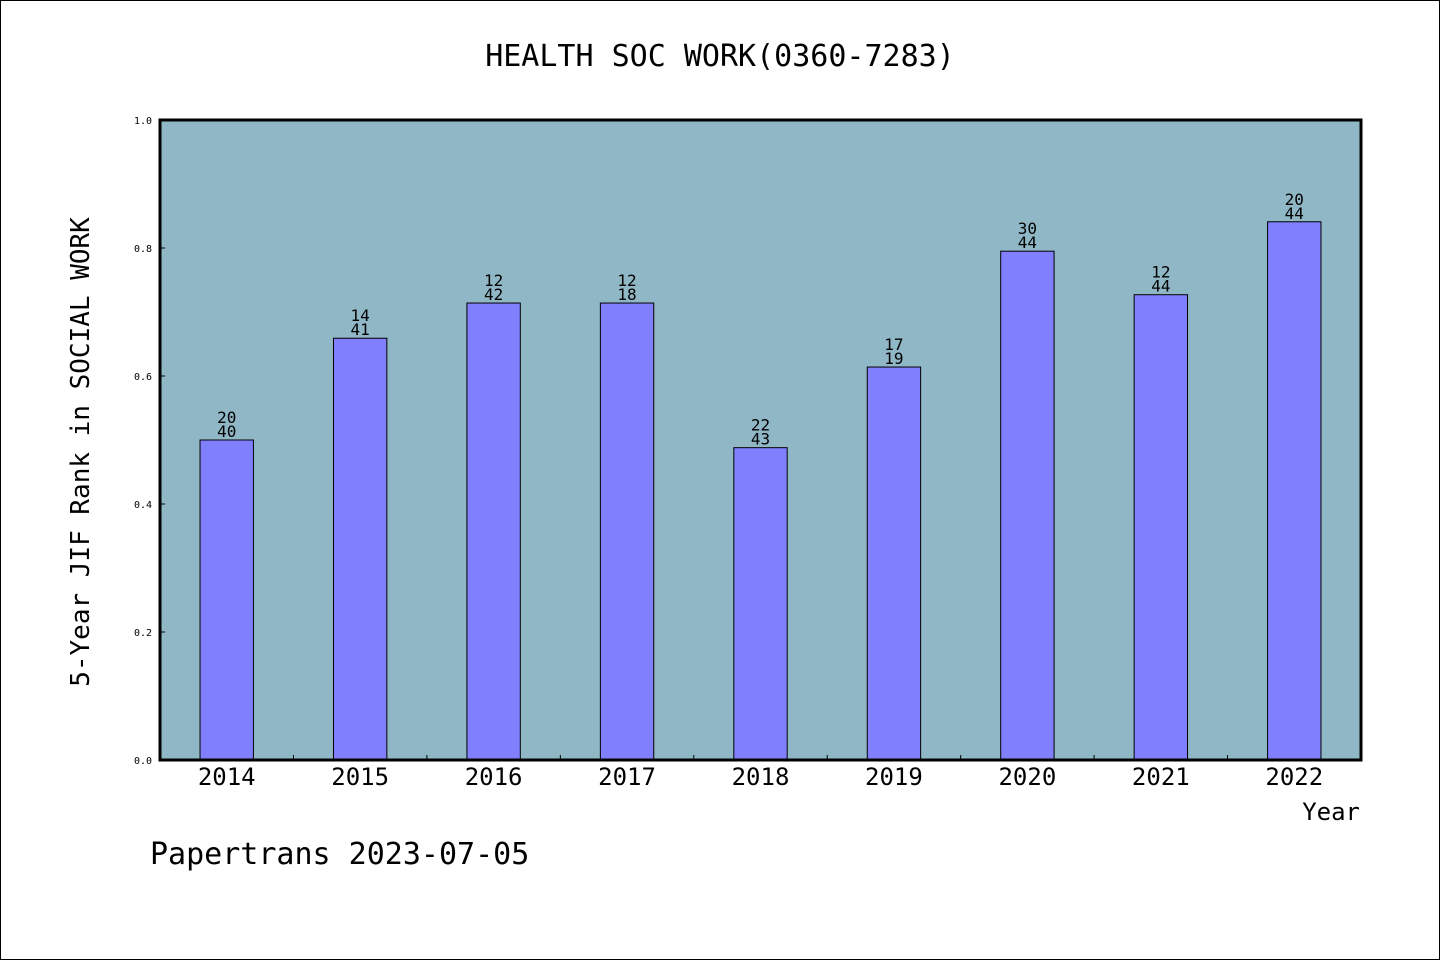 The width and height of the screenshot is (1440, 960). I want to click on bar-label-rank: 17, so click(893, 344).